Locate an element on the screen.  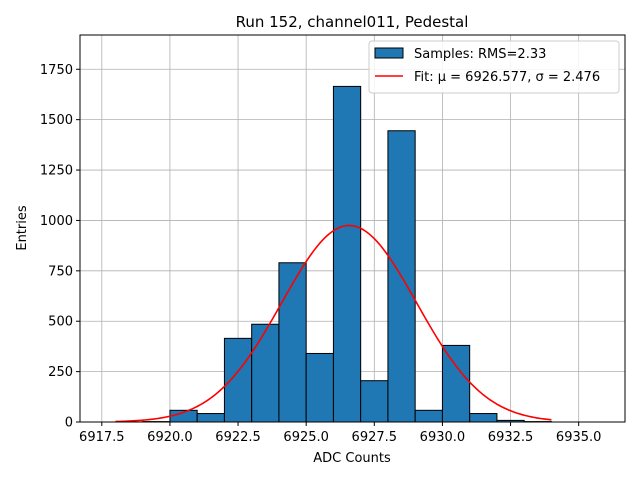
y-tick-label-4: 1000 is located at coordinates (56, 221).